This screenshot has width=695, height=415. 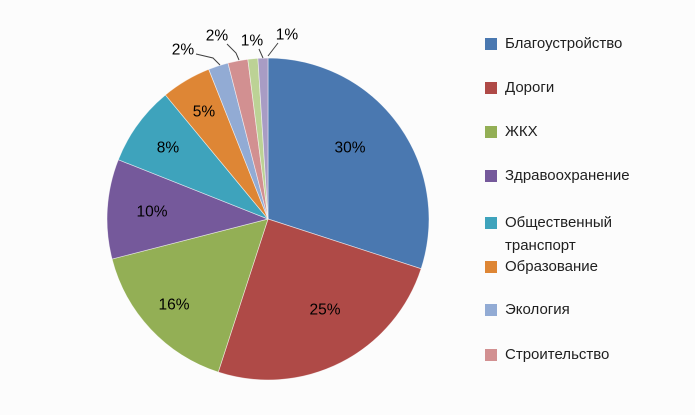 I want to click on legend-item-1: Благоустройство, so click(x=570, y=45).